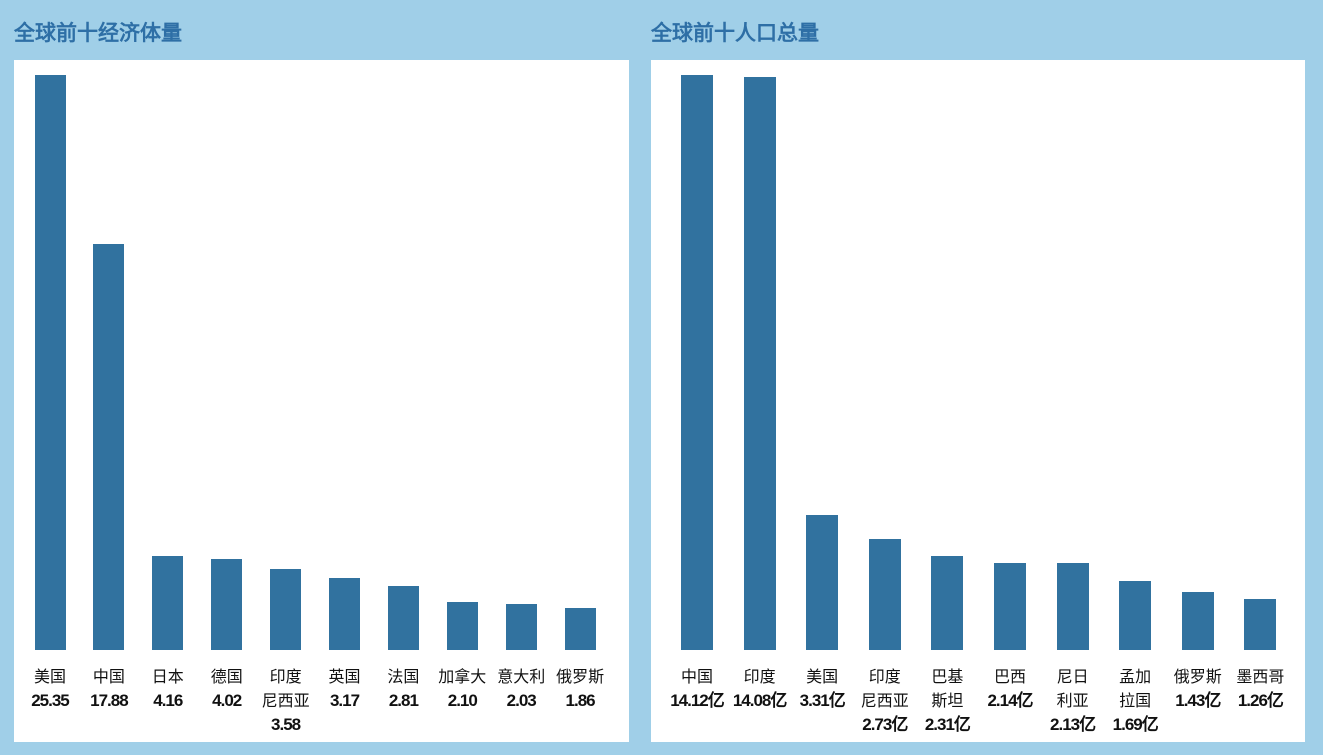  I want to click on bar-label: 加拿大 2.10, so click(462, 689).